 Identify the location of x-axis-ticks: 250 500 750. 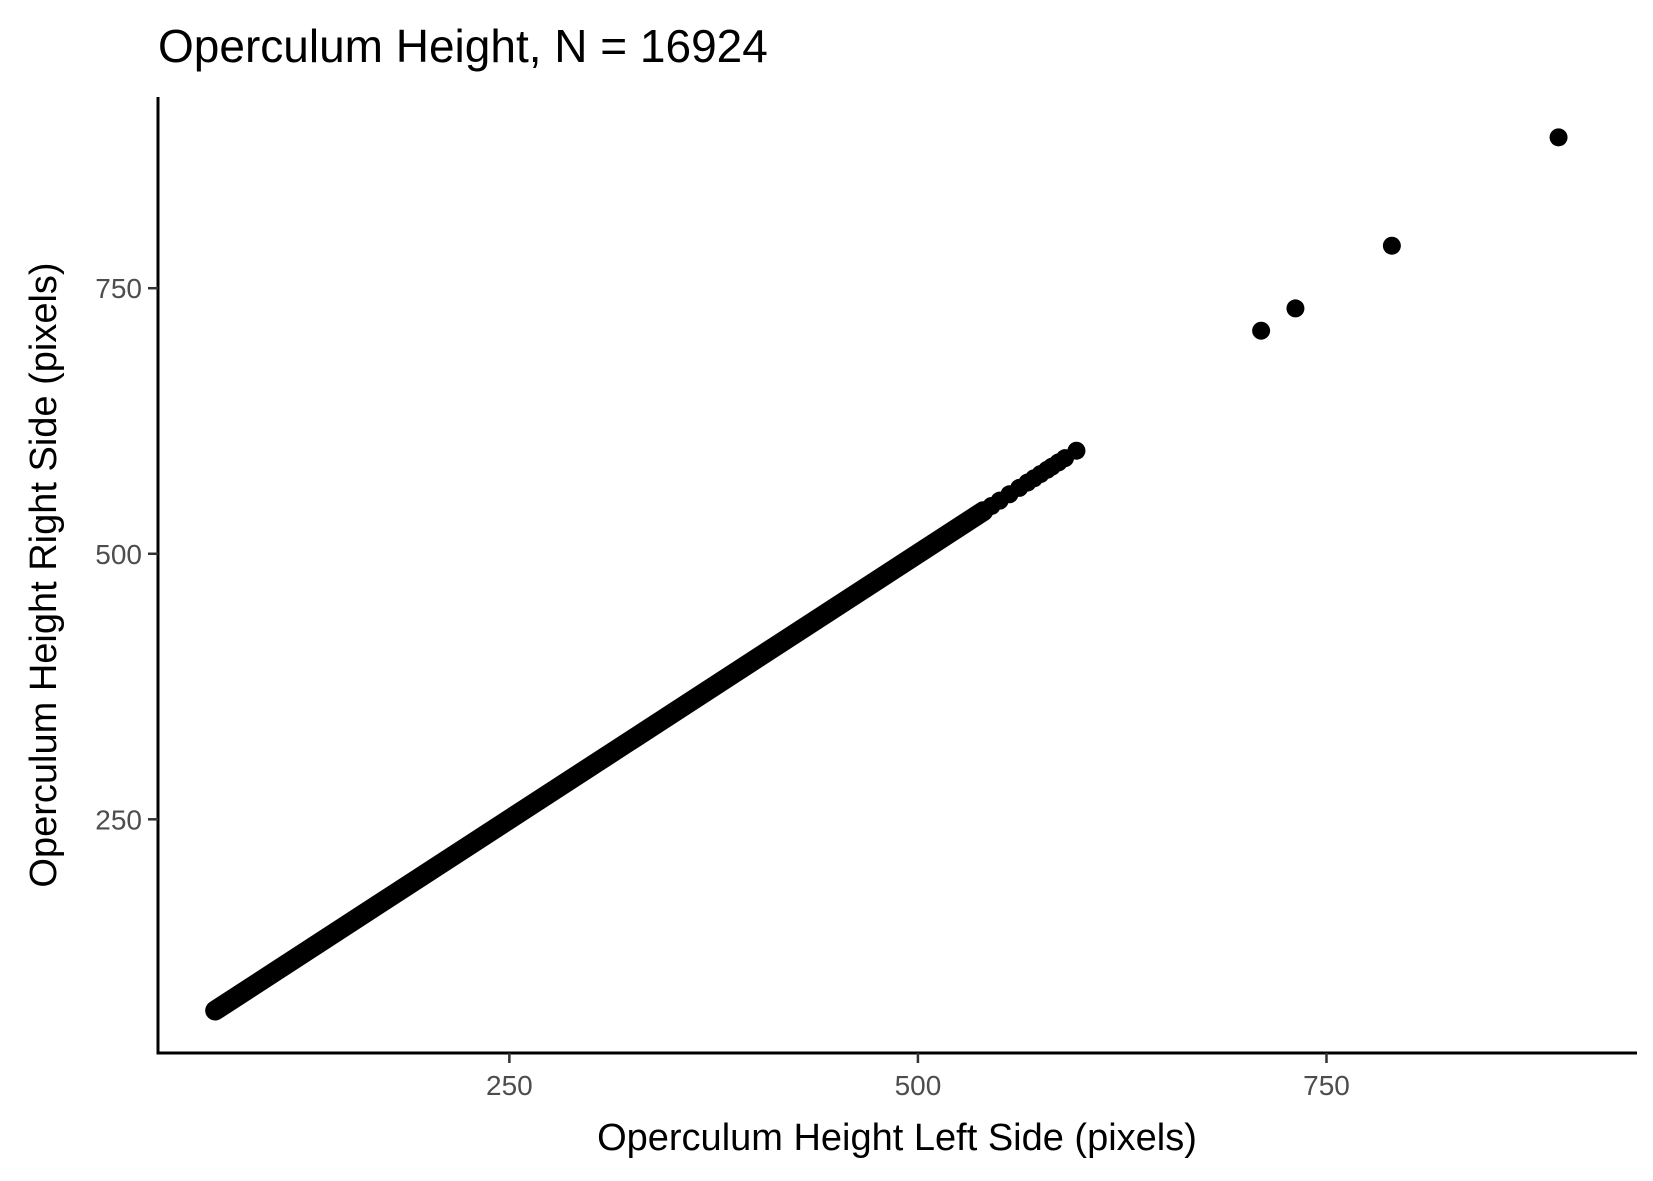
(918, 1077).